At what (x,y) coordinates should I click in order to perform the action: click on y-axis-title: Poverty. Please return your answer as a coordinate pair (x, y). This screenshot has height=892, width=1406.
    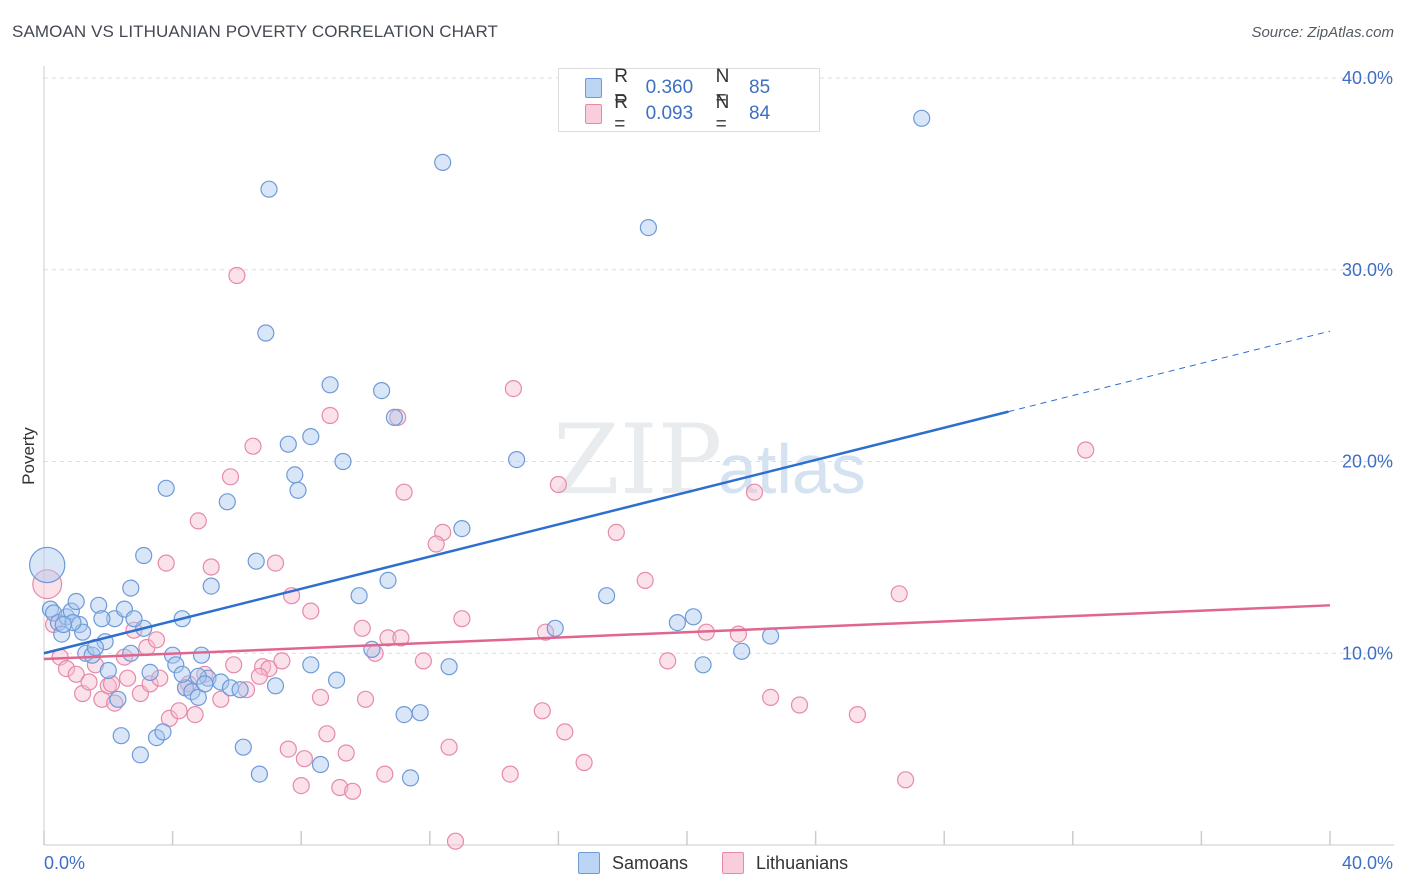
    Looking at the image, I should click on (28, 456).